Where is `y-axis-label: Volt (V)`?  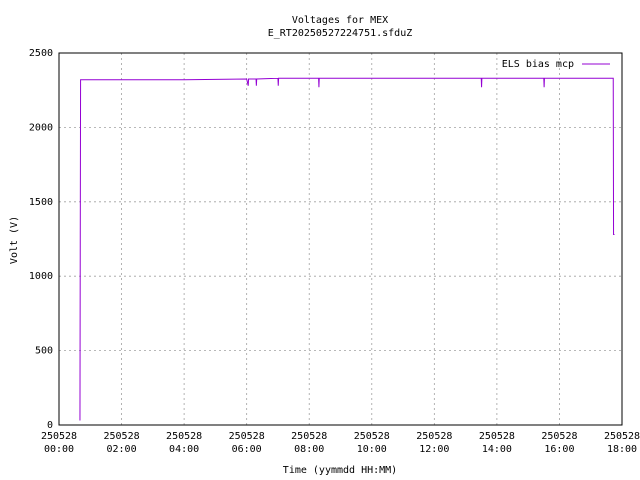 y-axis-label: Volt (V) is located at coordinates (14, 240).